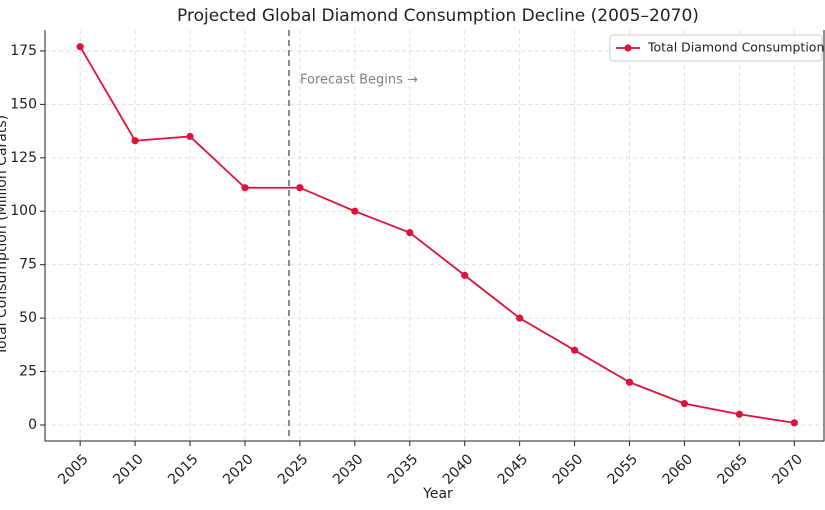 The image size is (825, 510). I want to click on x-tick-label: 2005, so click(73, 469).